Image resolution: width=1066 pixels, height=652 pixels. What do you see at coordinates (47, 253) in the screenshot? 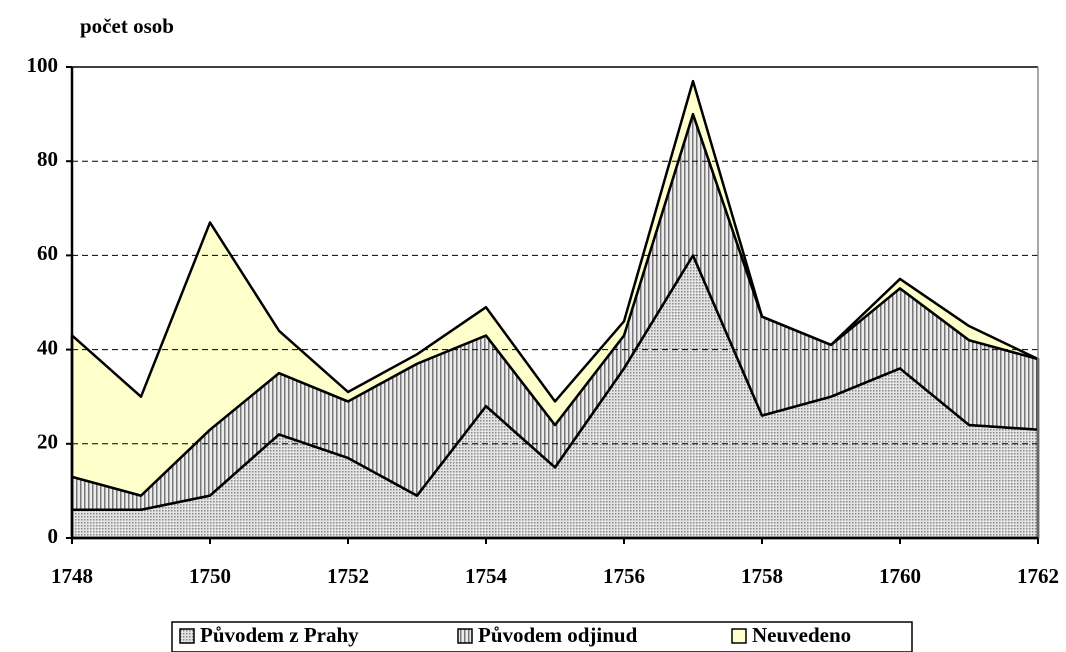
I see `y-tick-label: 60` at bounding box center [47, 253].